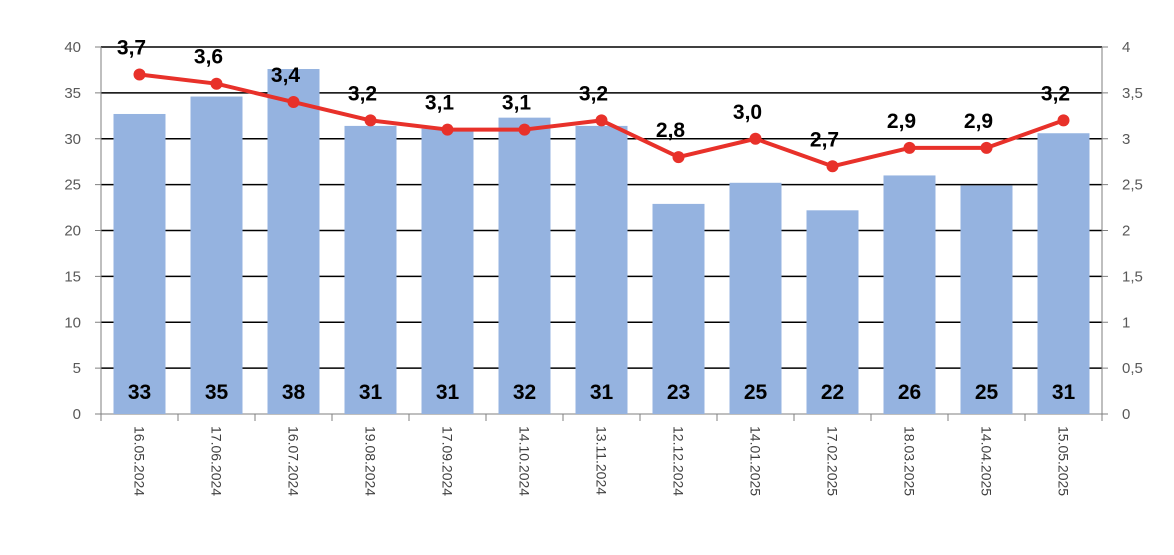 The image size is (1174, 555). Describe the element at coordinates (77, 414) in the screenshot. I see `y-left-tick-label: 0` at that location.